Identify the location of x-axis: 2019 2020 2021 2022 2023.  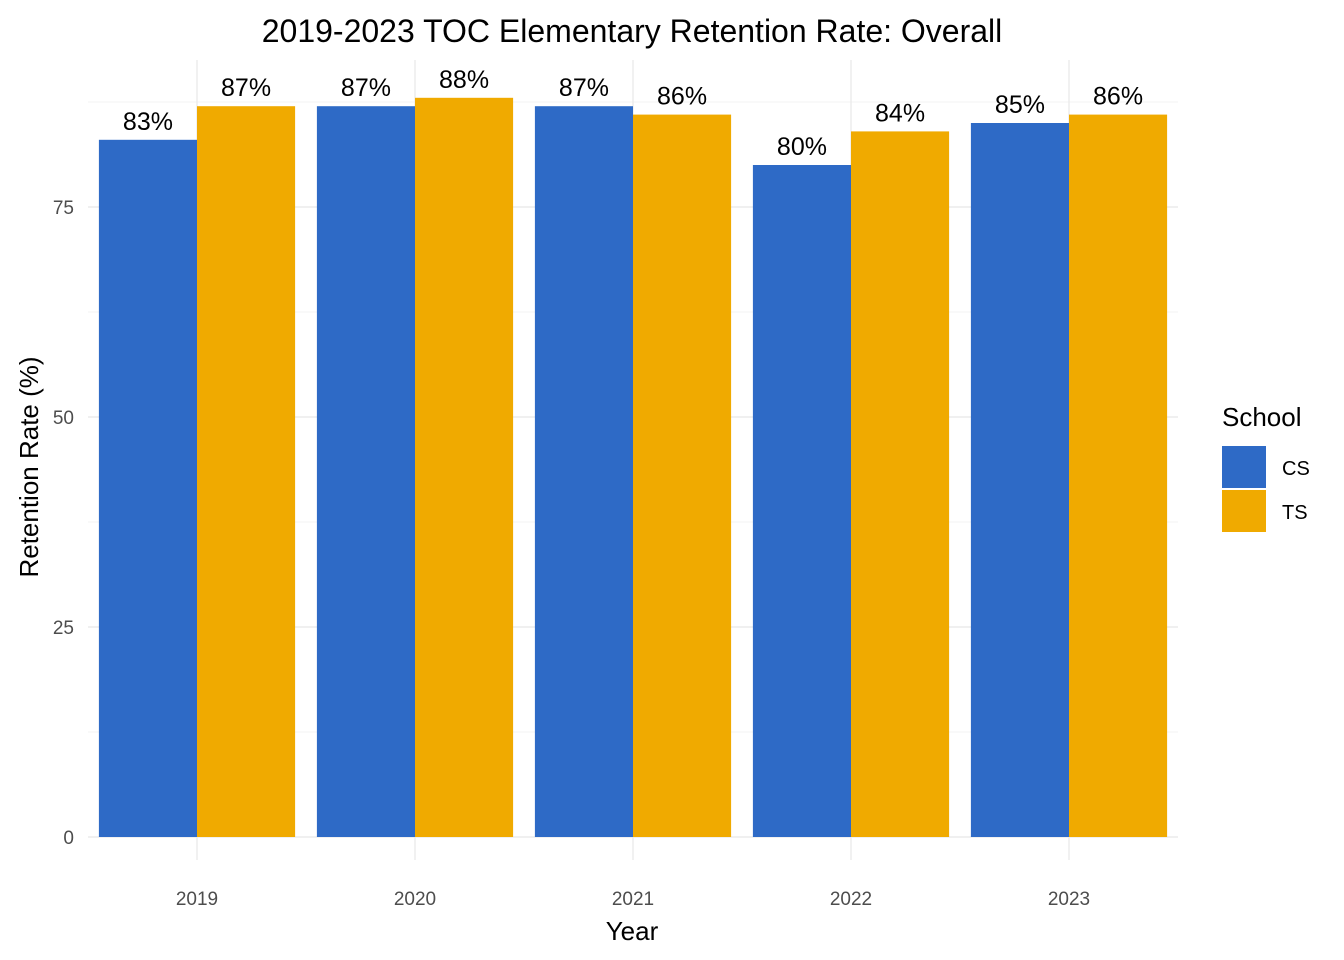
(633, 899).